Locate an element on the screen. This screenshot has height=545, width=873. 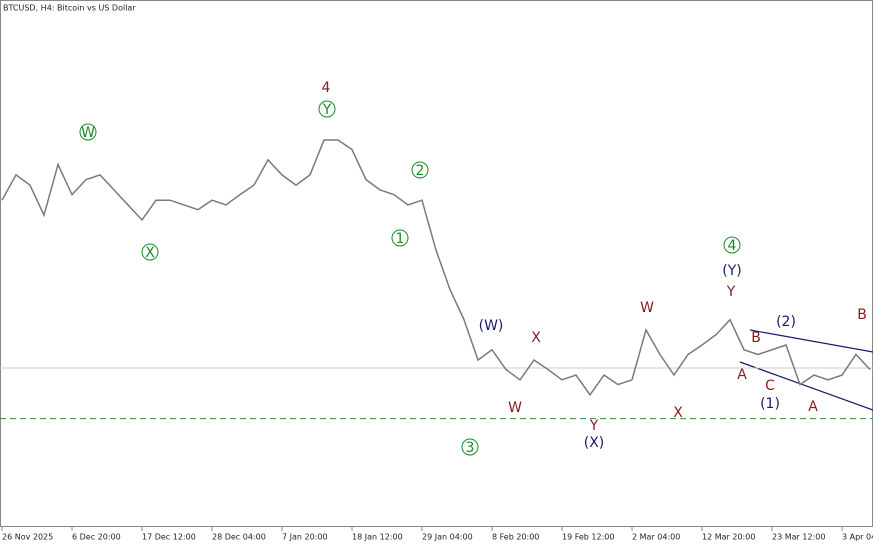
wave-label: (W) is located at coordinates (491, 326).